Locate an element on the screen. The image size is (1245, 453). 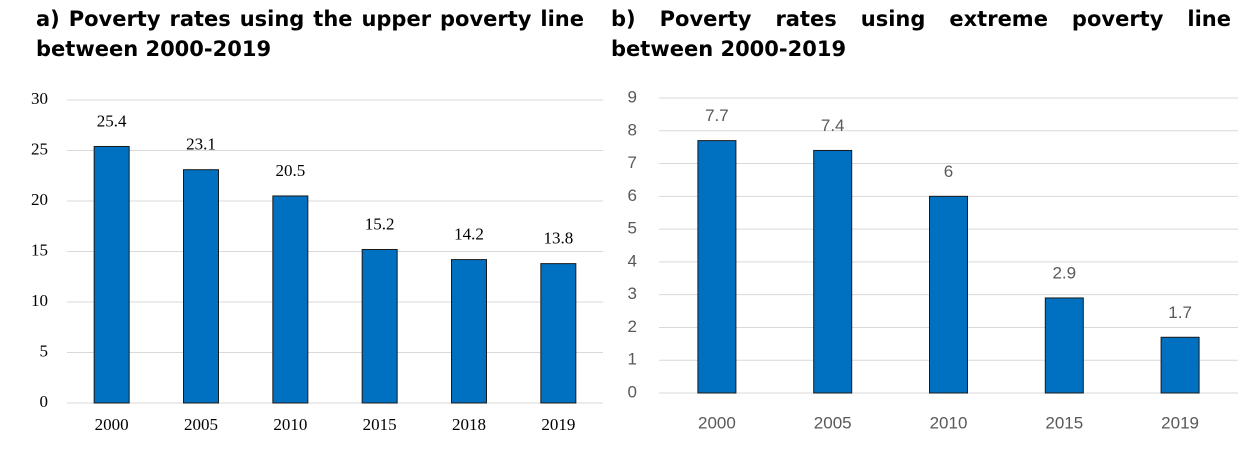
y-tick-label: 15 is located at coordinates (39, 249).